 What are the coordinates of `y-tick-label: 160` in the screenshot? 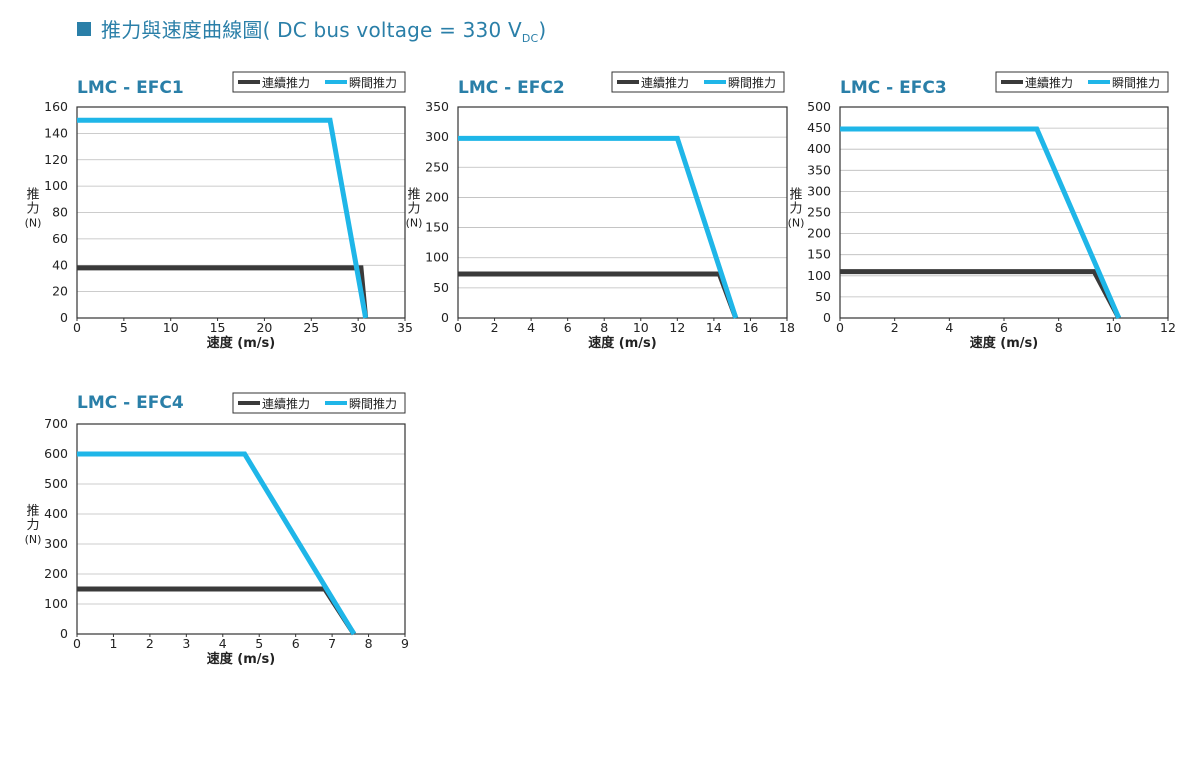 It's located at (56, 106).